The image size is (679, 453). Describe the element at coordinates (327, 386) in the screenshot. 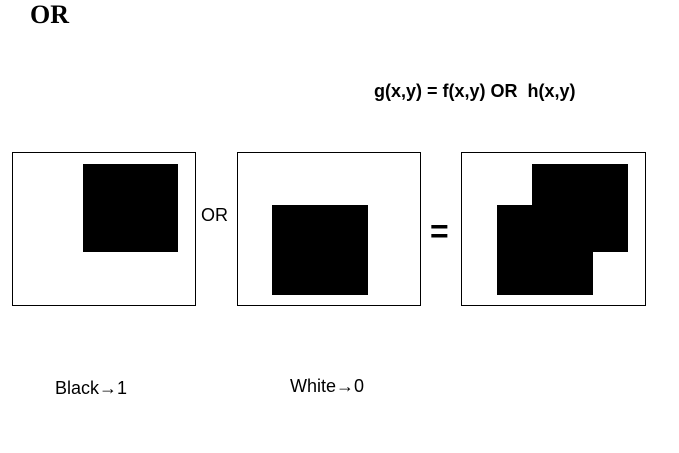

I see `legend-white: White→0` at that location.